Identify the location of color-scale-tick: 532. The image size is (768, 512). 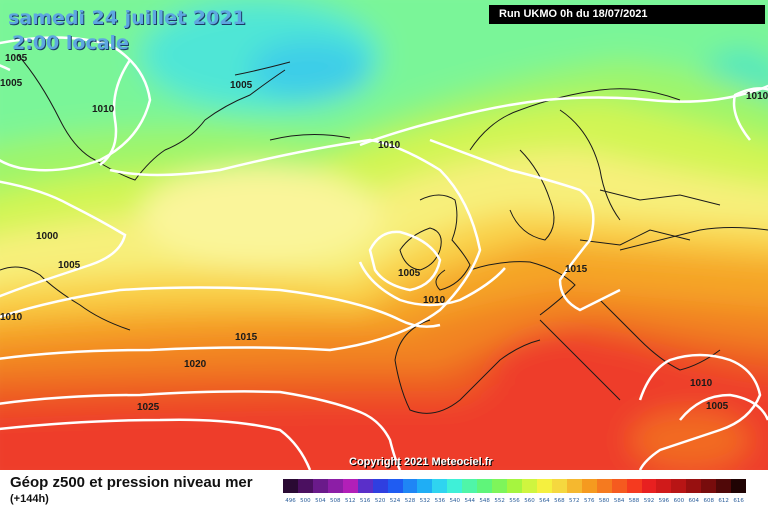
(425, 501).